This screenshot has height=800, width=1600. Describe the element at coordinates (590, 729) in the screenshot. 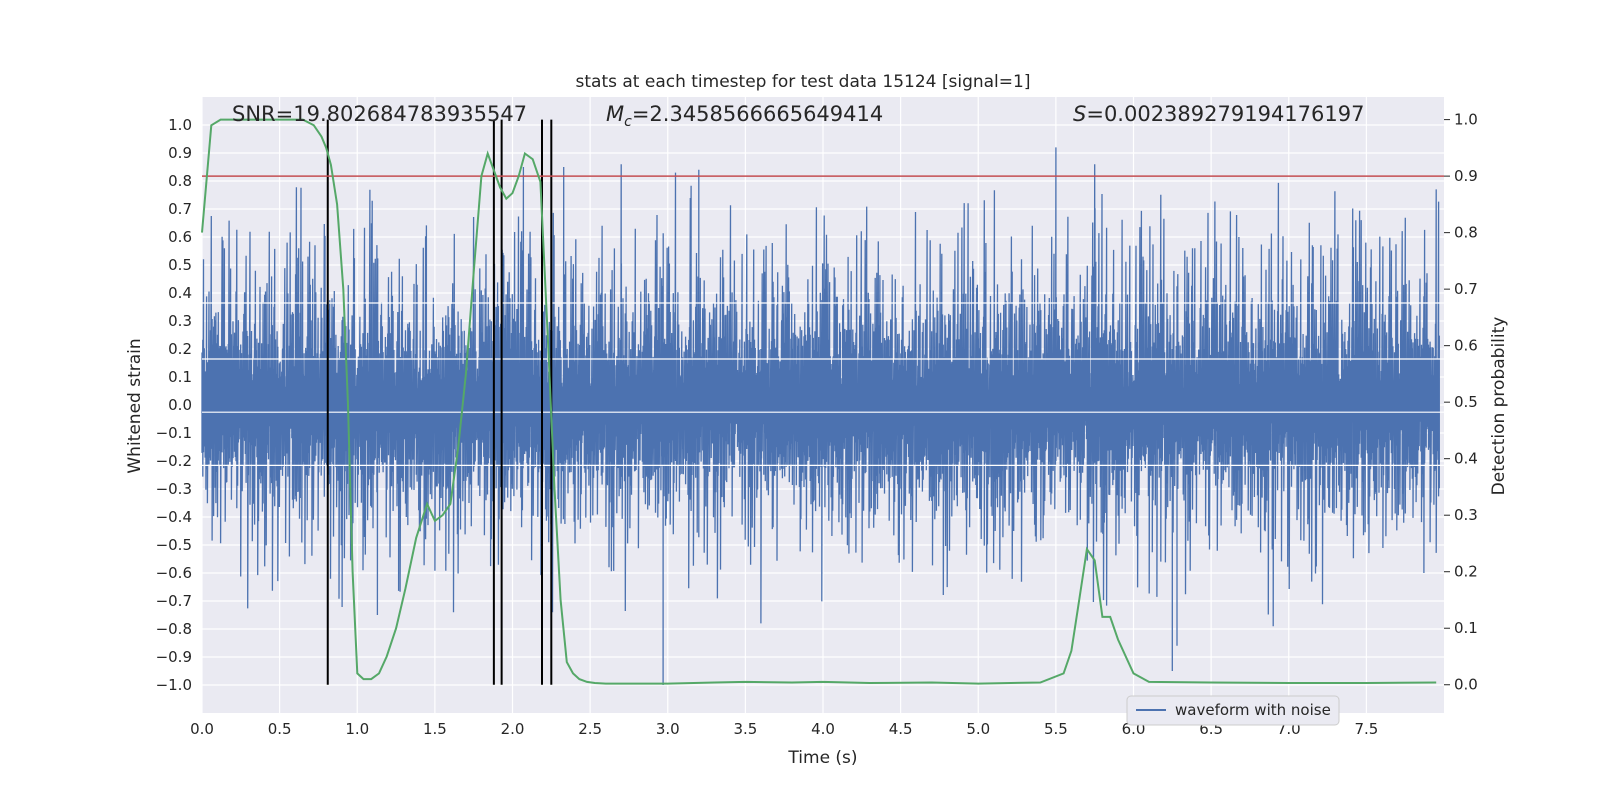

I see `x-tick-label: 2.5` at that location.